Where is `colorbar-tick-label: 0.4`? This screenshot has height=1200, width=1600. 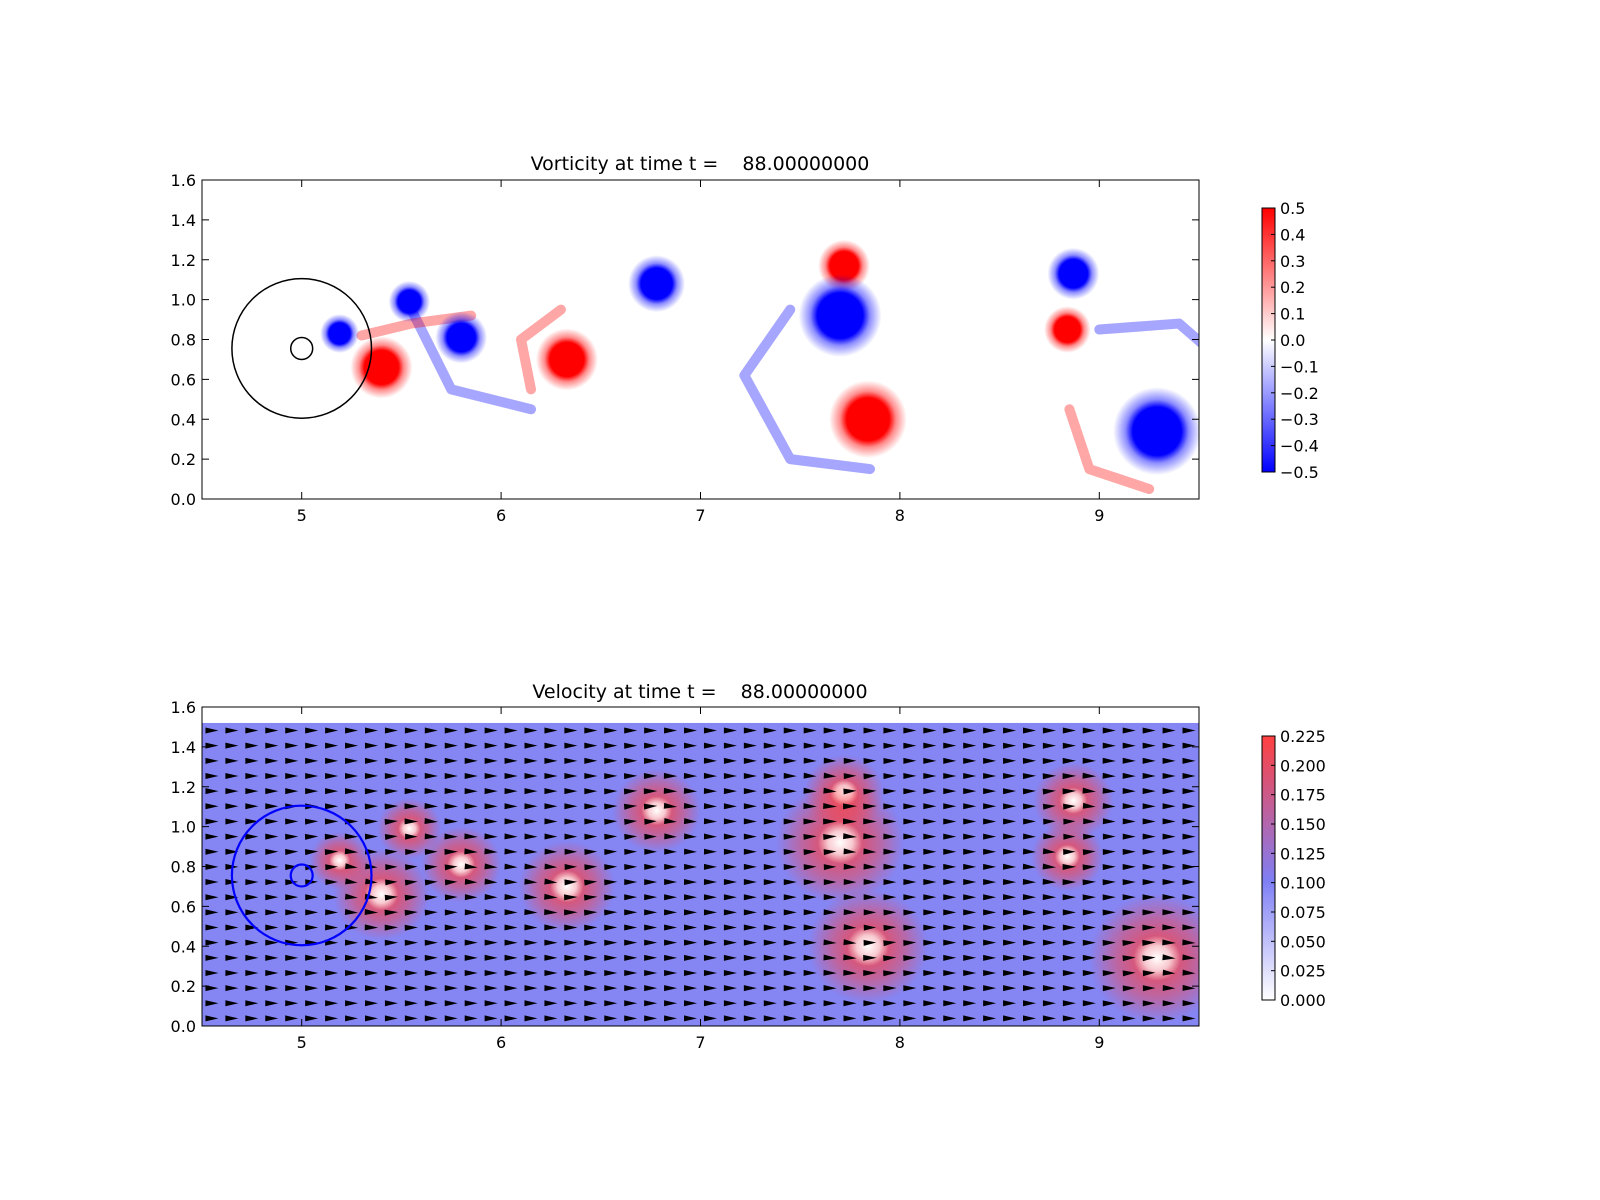 colorbar-tick-label: 0.4 is located at coordinates (1292, 234).